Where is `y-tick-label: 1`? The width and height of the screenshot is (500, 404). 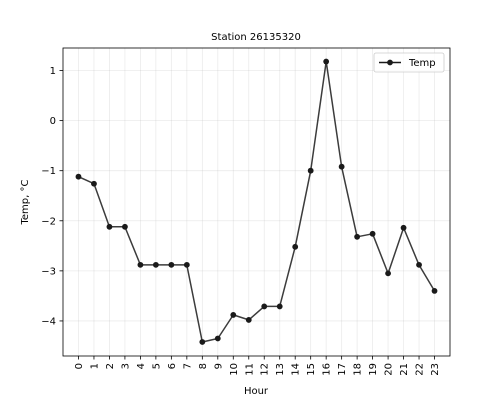
y-tick-label: 1 is located at coordinates (53, 71).